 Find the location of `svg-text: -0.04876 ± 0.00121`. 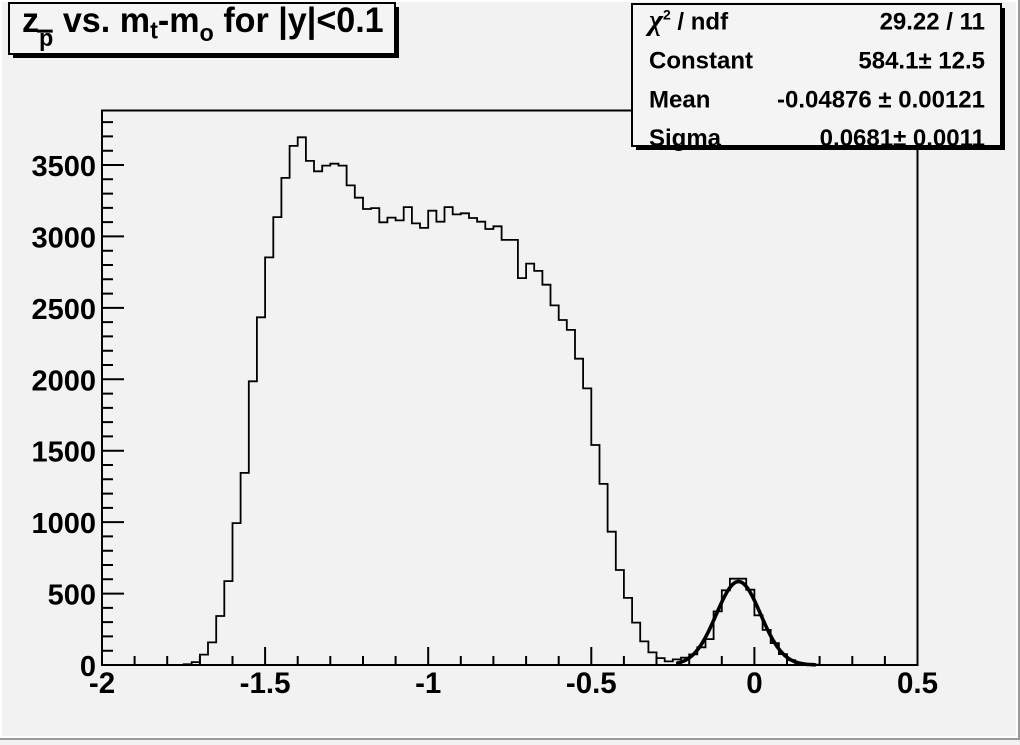

svg-text: -0.04876 ± 0.00121 is located at coordinates (881, 100).